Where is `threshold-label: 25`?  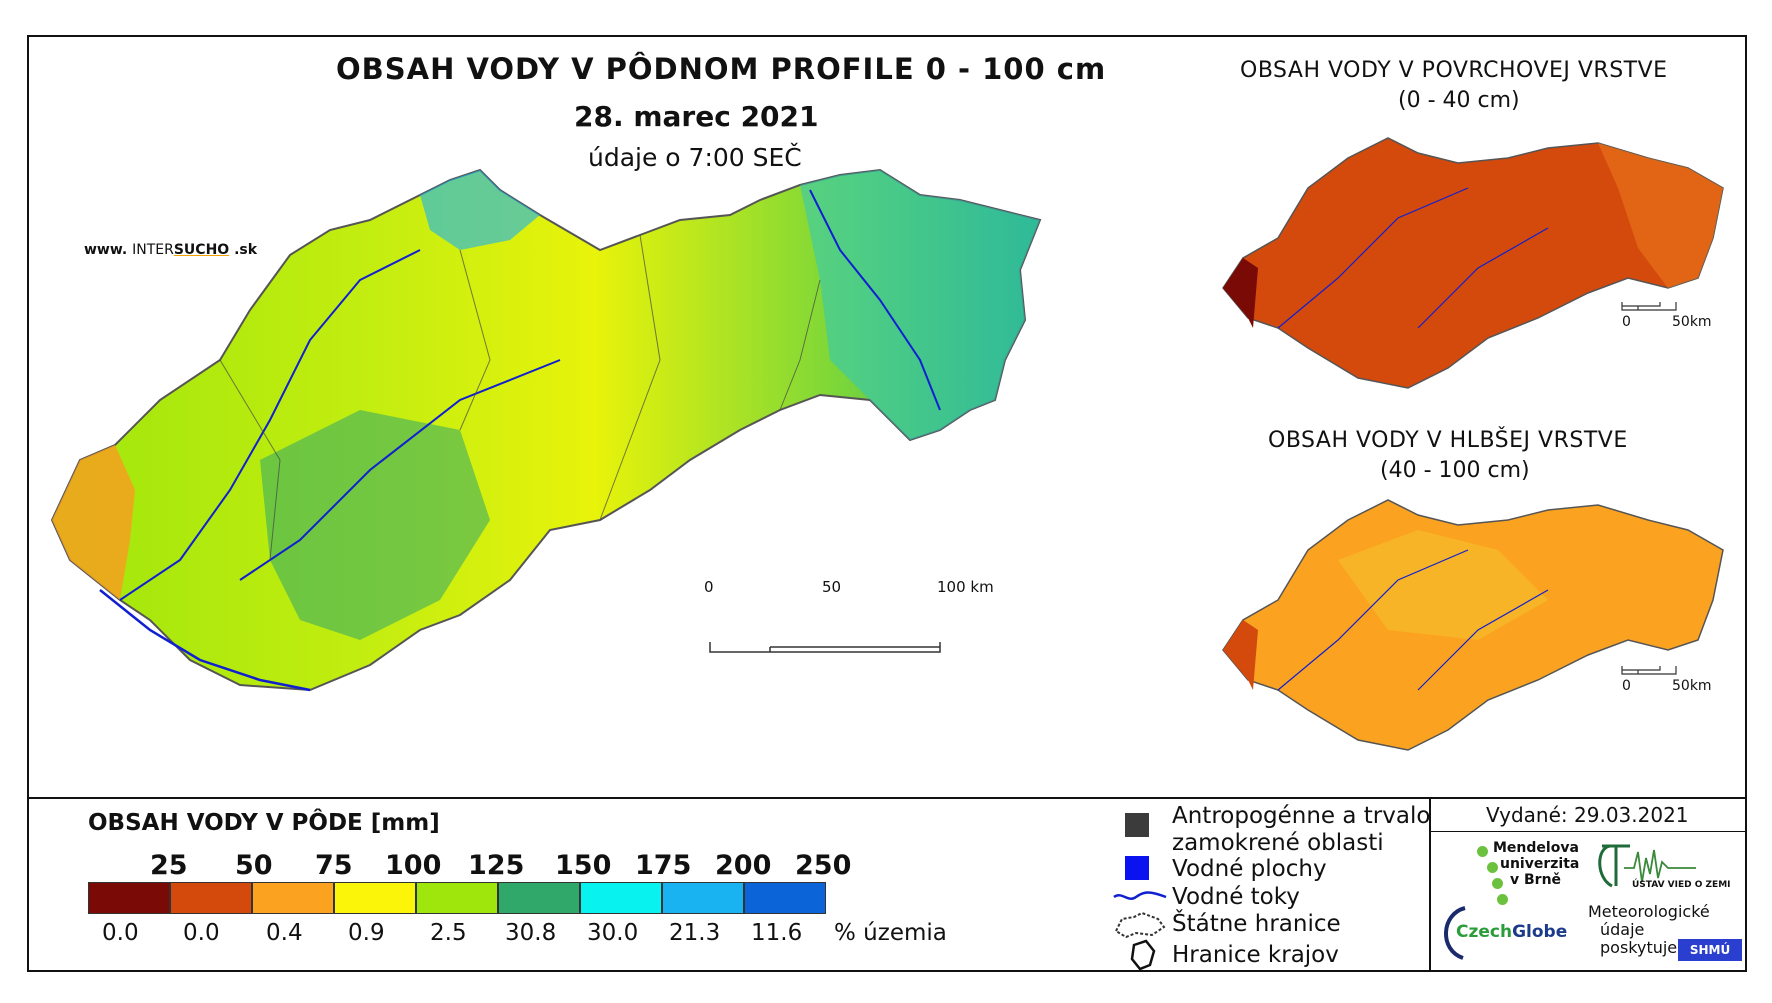
threshold-label: 25 is located at coordinates (169, 865).